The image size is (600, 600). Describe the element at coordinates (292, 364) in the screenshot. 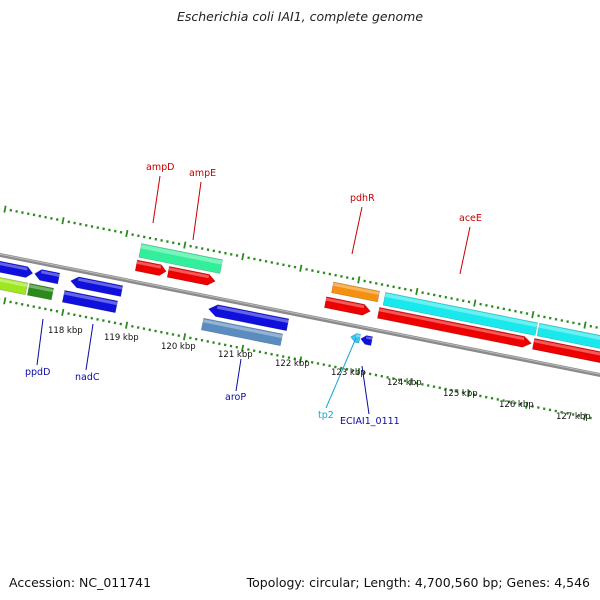

I see `kbp-label-122: 122 kbp` at that location.